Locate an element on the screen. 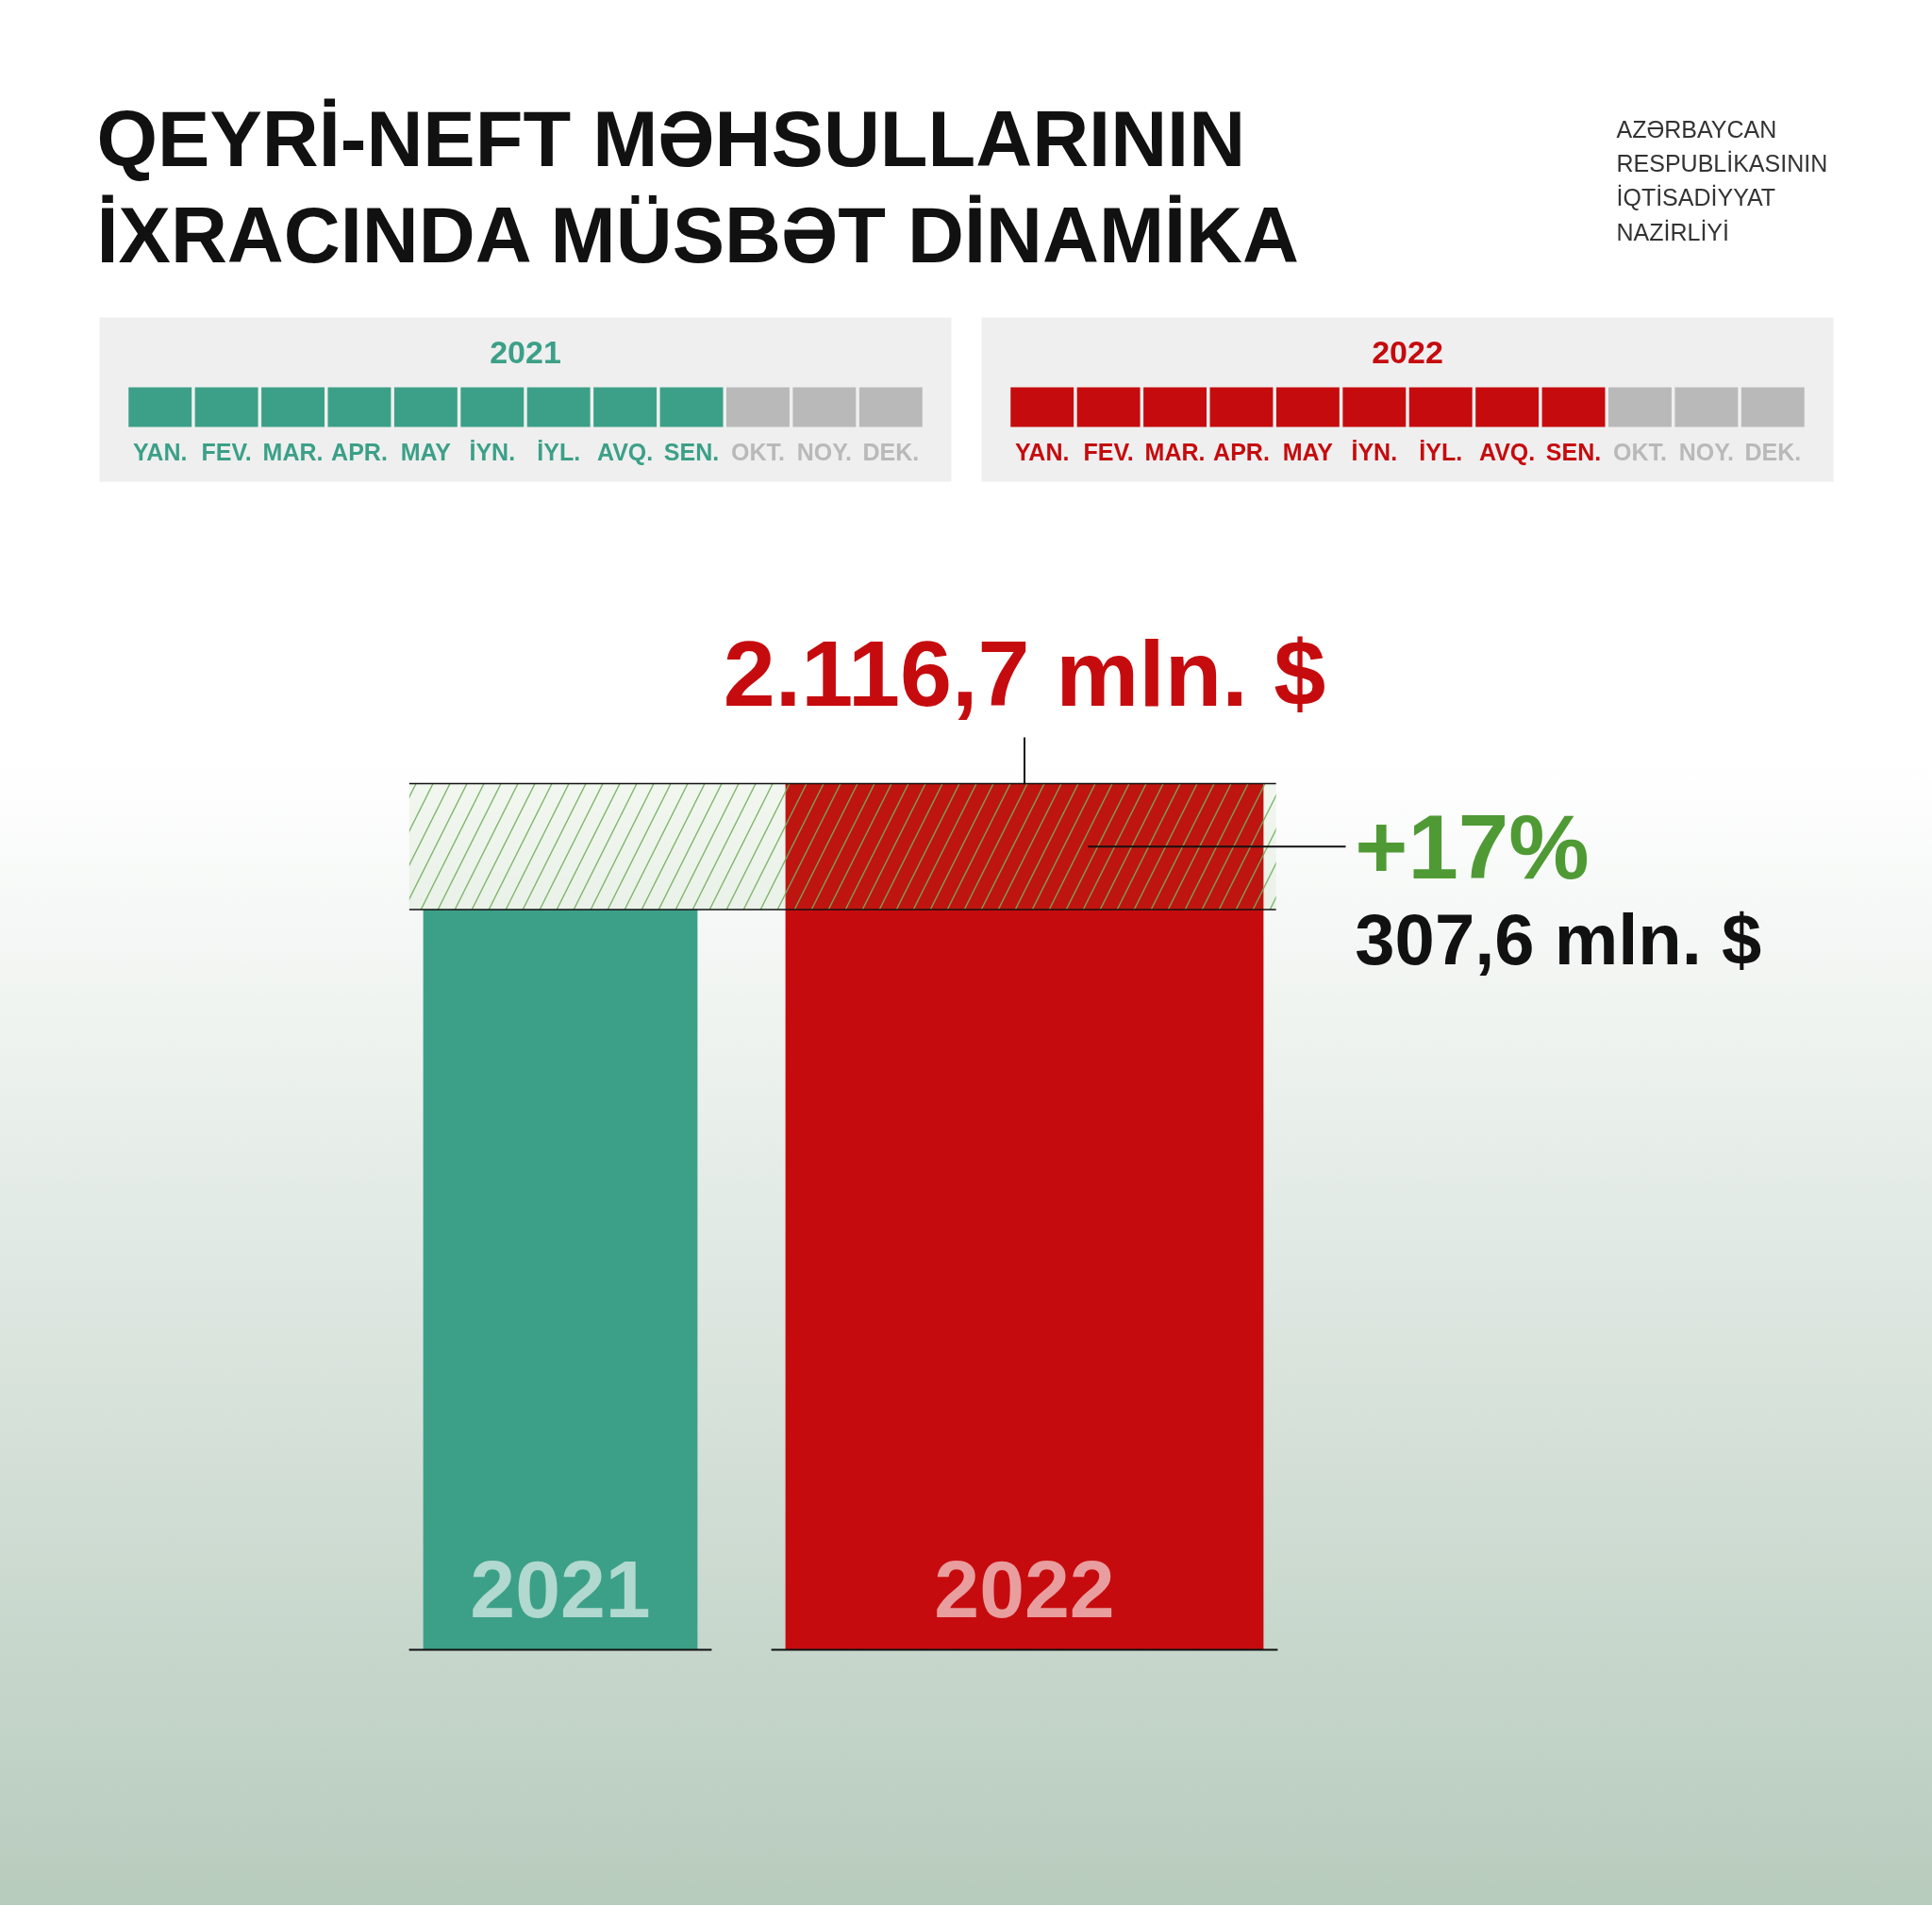 The image size is (1932, 1905). data-label: 2.116,7 mln. $ is located at coordinates (1025, 673).